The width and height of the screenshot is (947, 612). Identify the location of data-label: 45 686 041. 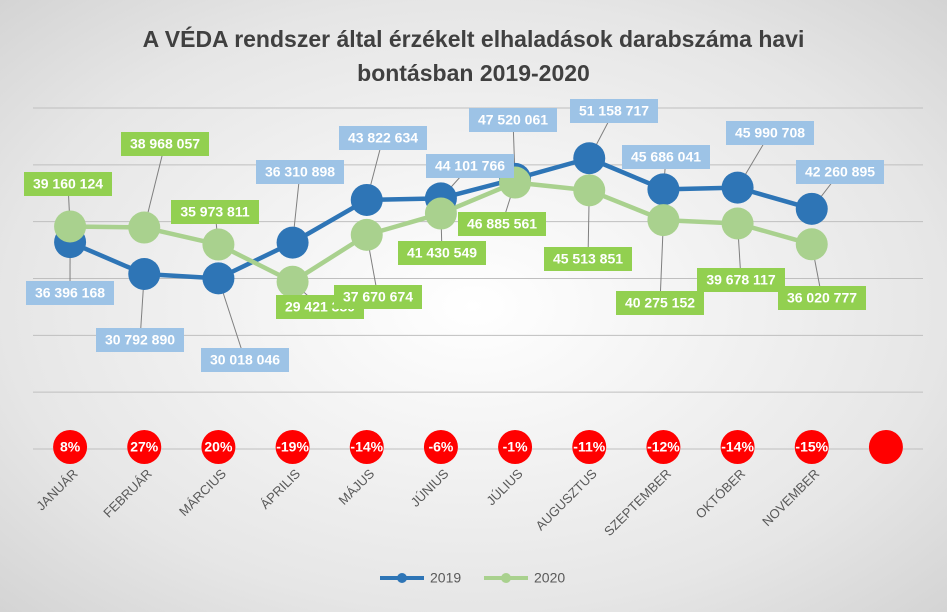
(666, 157).